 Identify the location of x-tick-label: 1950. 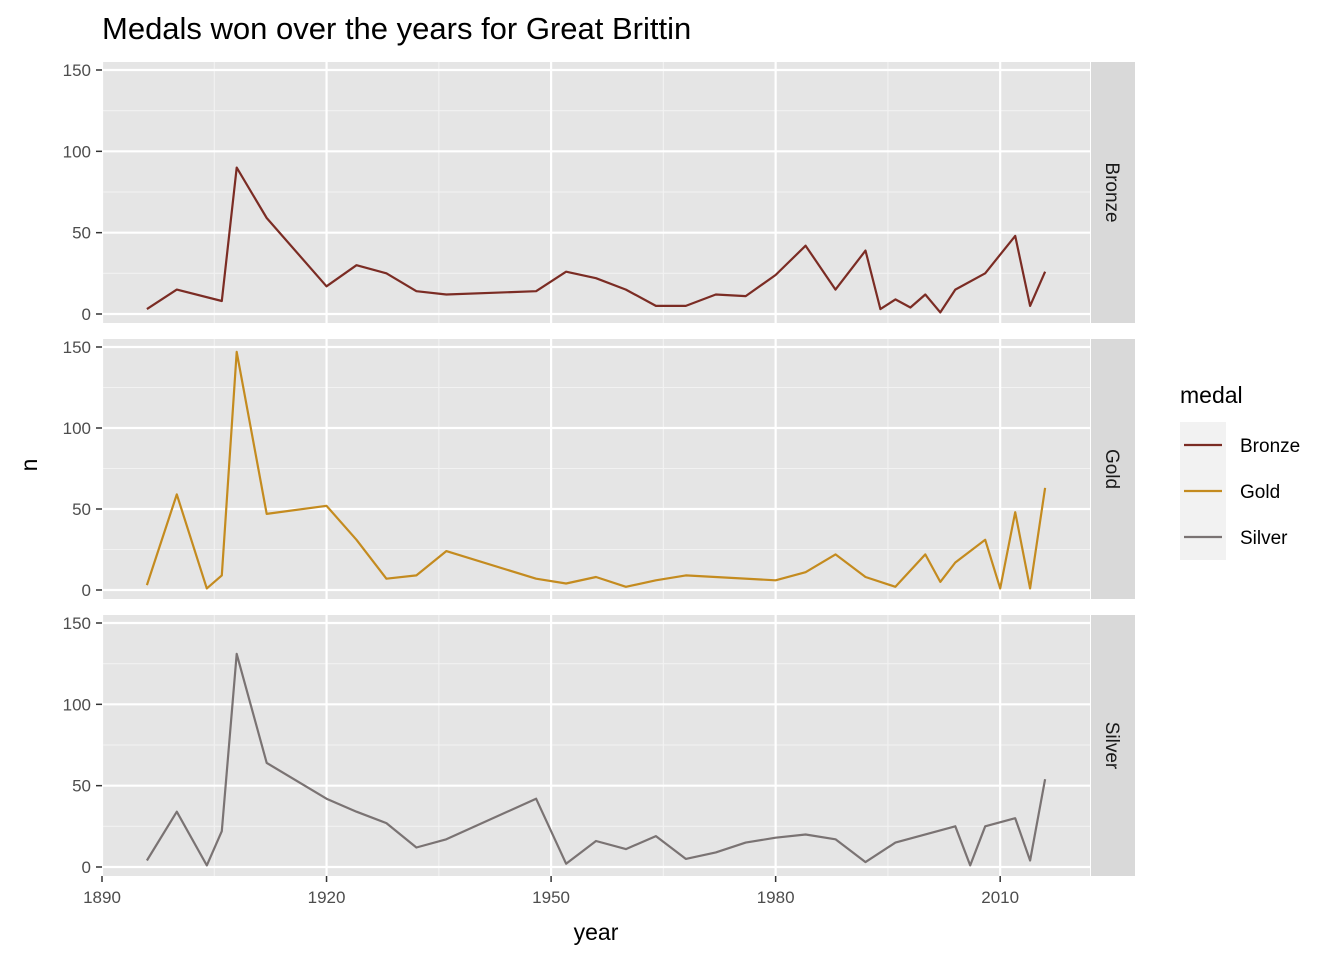
(551, 897).